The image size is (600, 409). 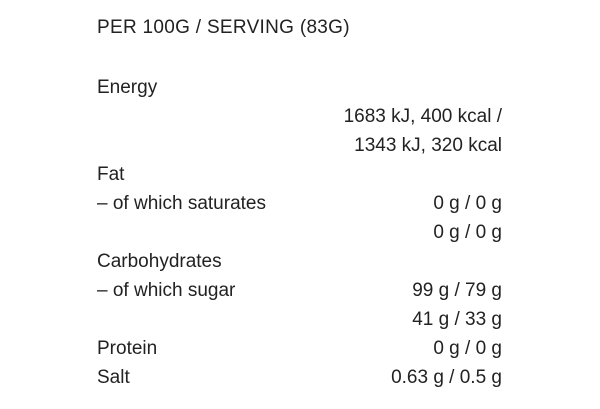 What do you see at coordinates (166, 290) in the screenshot?
I see `row-label: – of which sugar` at bounding box center [166, 290].